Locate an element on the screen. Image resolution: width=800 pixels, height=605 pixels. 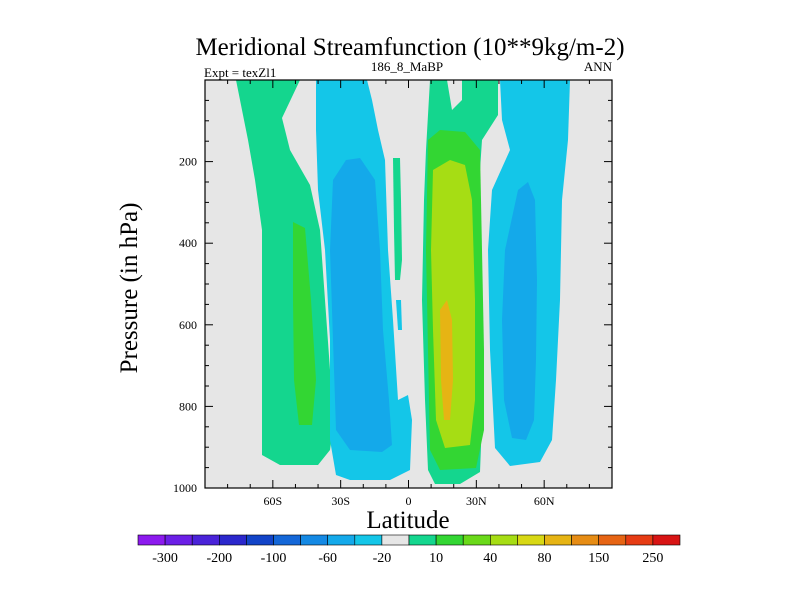
subtitle-left: Expt = texZl1 is located at coordinates (240, 72).